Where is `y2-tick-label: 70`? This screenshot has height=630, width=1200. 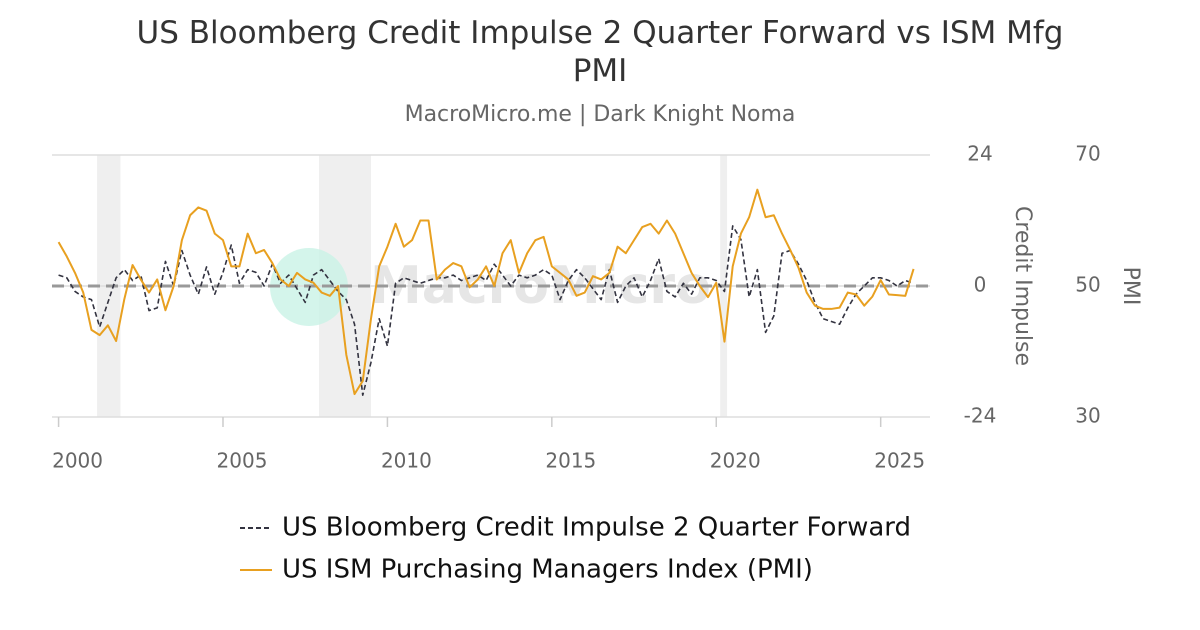
y2-tick-label: 70 is located at coordinates (1087, 154).